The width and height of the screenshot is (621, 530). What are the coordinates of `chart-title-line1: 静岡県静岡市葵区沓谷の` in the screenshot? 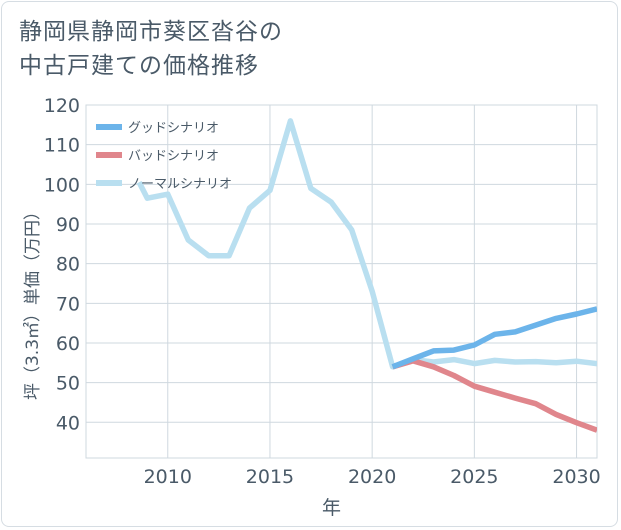 It's located at (151, 32).